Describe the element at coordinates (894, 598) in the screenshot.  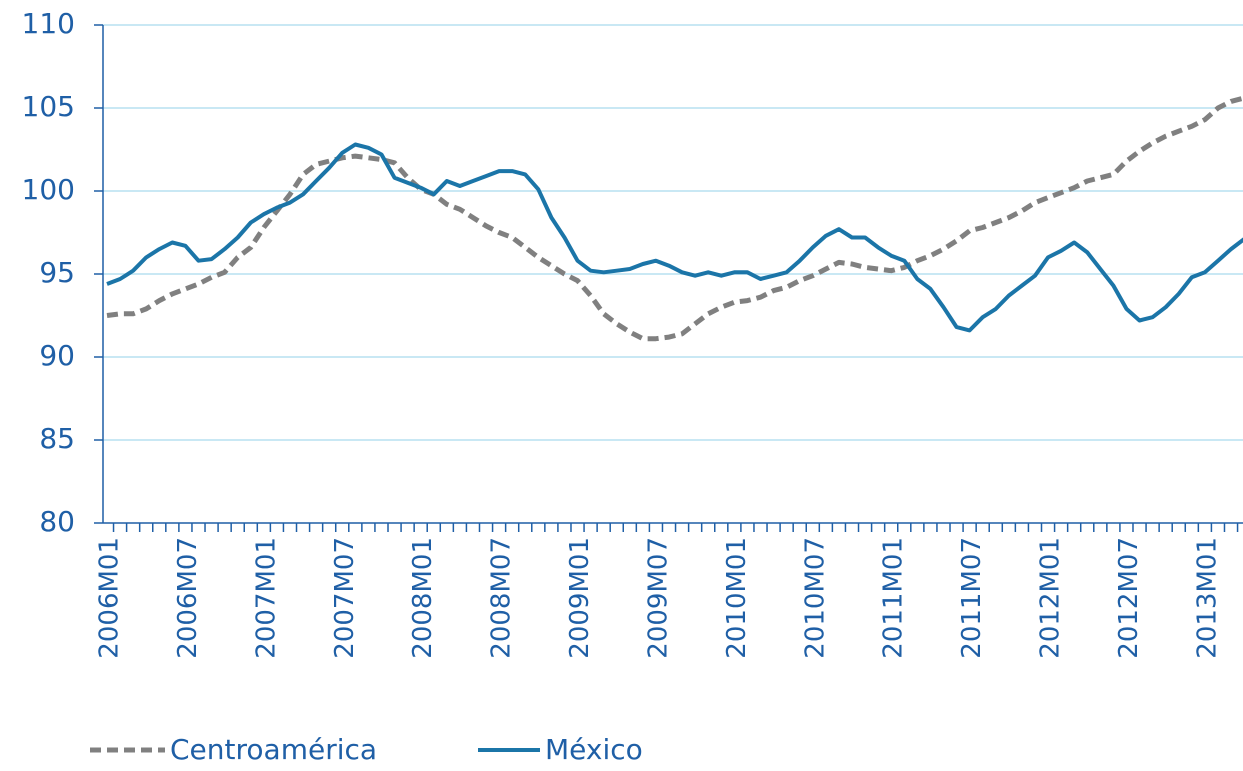
I see `x-tick-label: 2011M01` at that location.